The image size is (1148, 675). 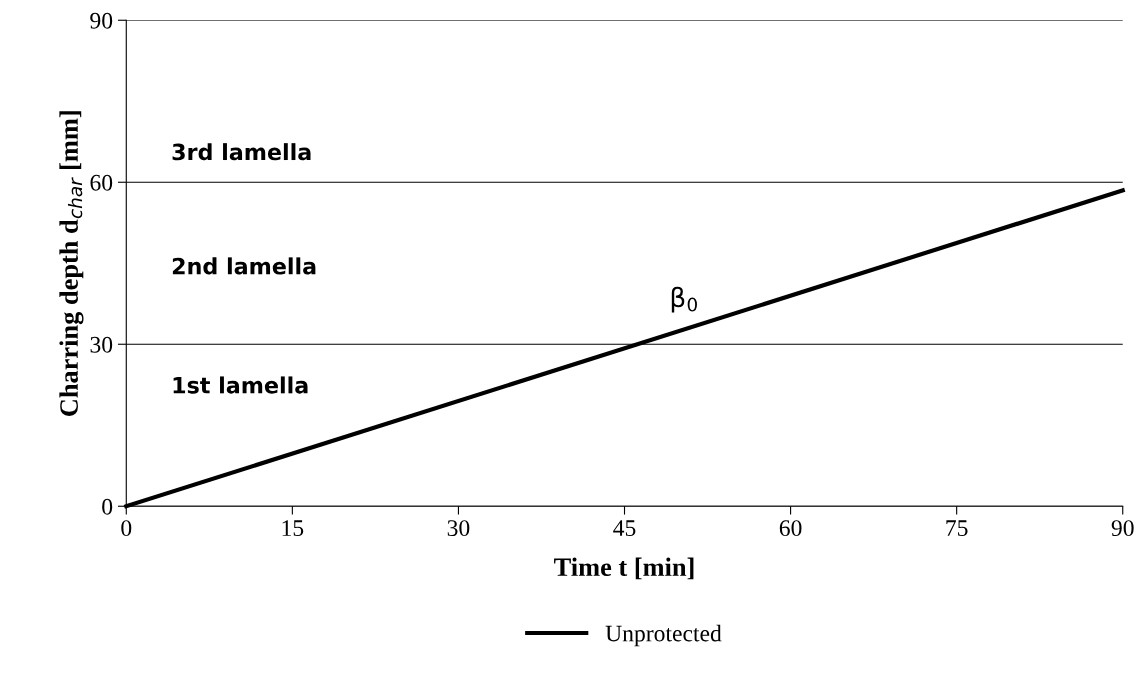 I want to click on x-tick-label: 45, so click(x=624, y=528).